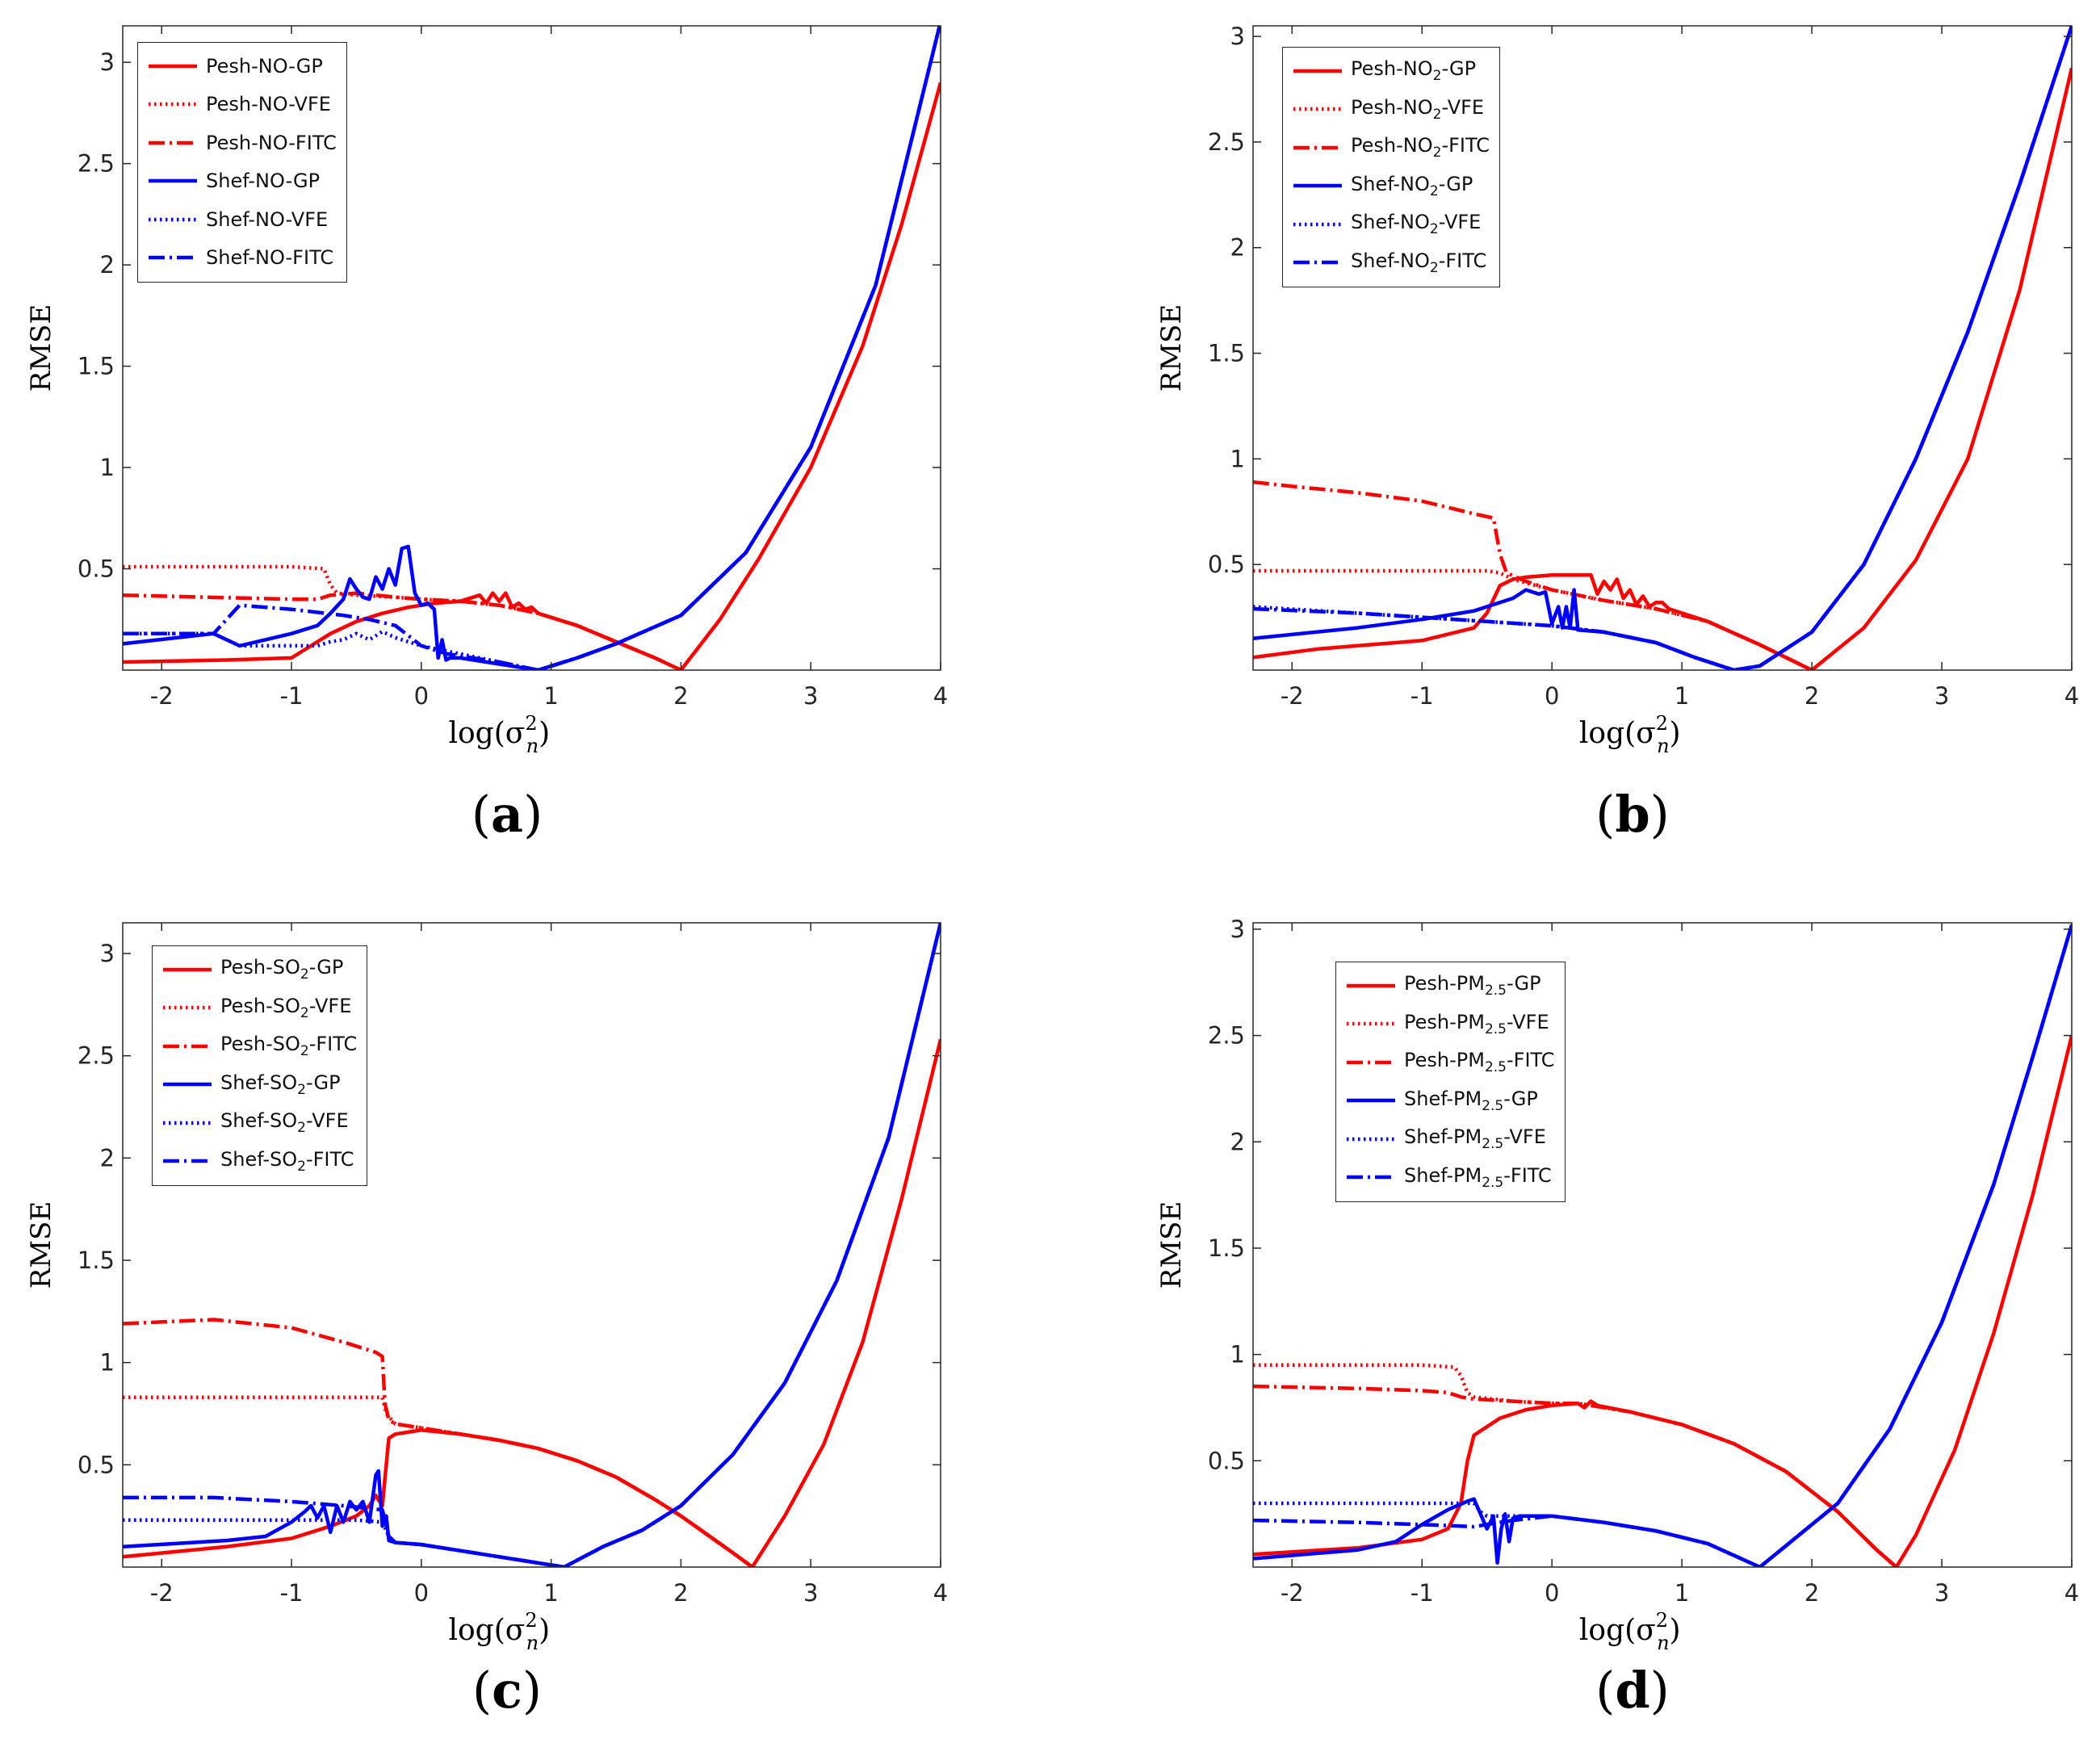  I want to click on legend-label: Shef-PM2.5-FITC, so click(1478, 1177).